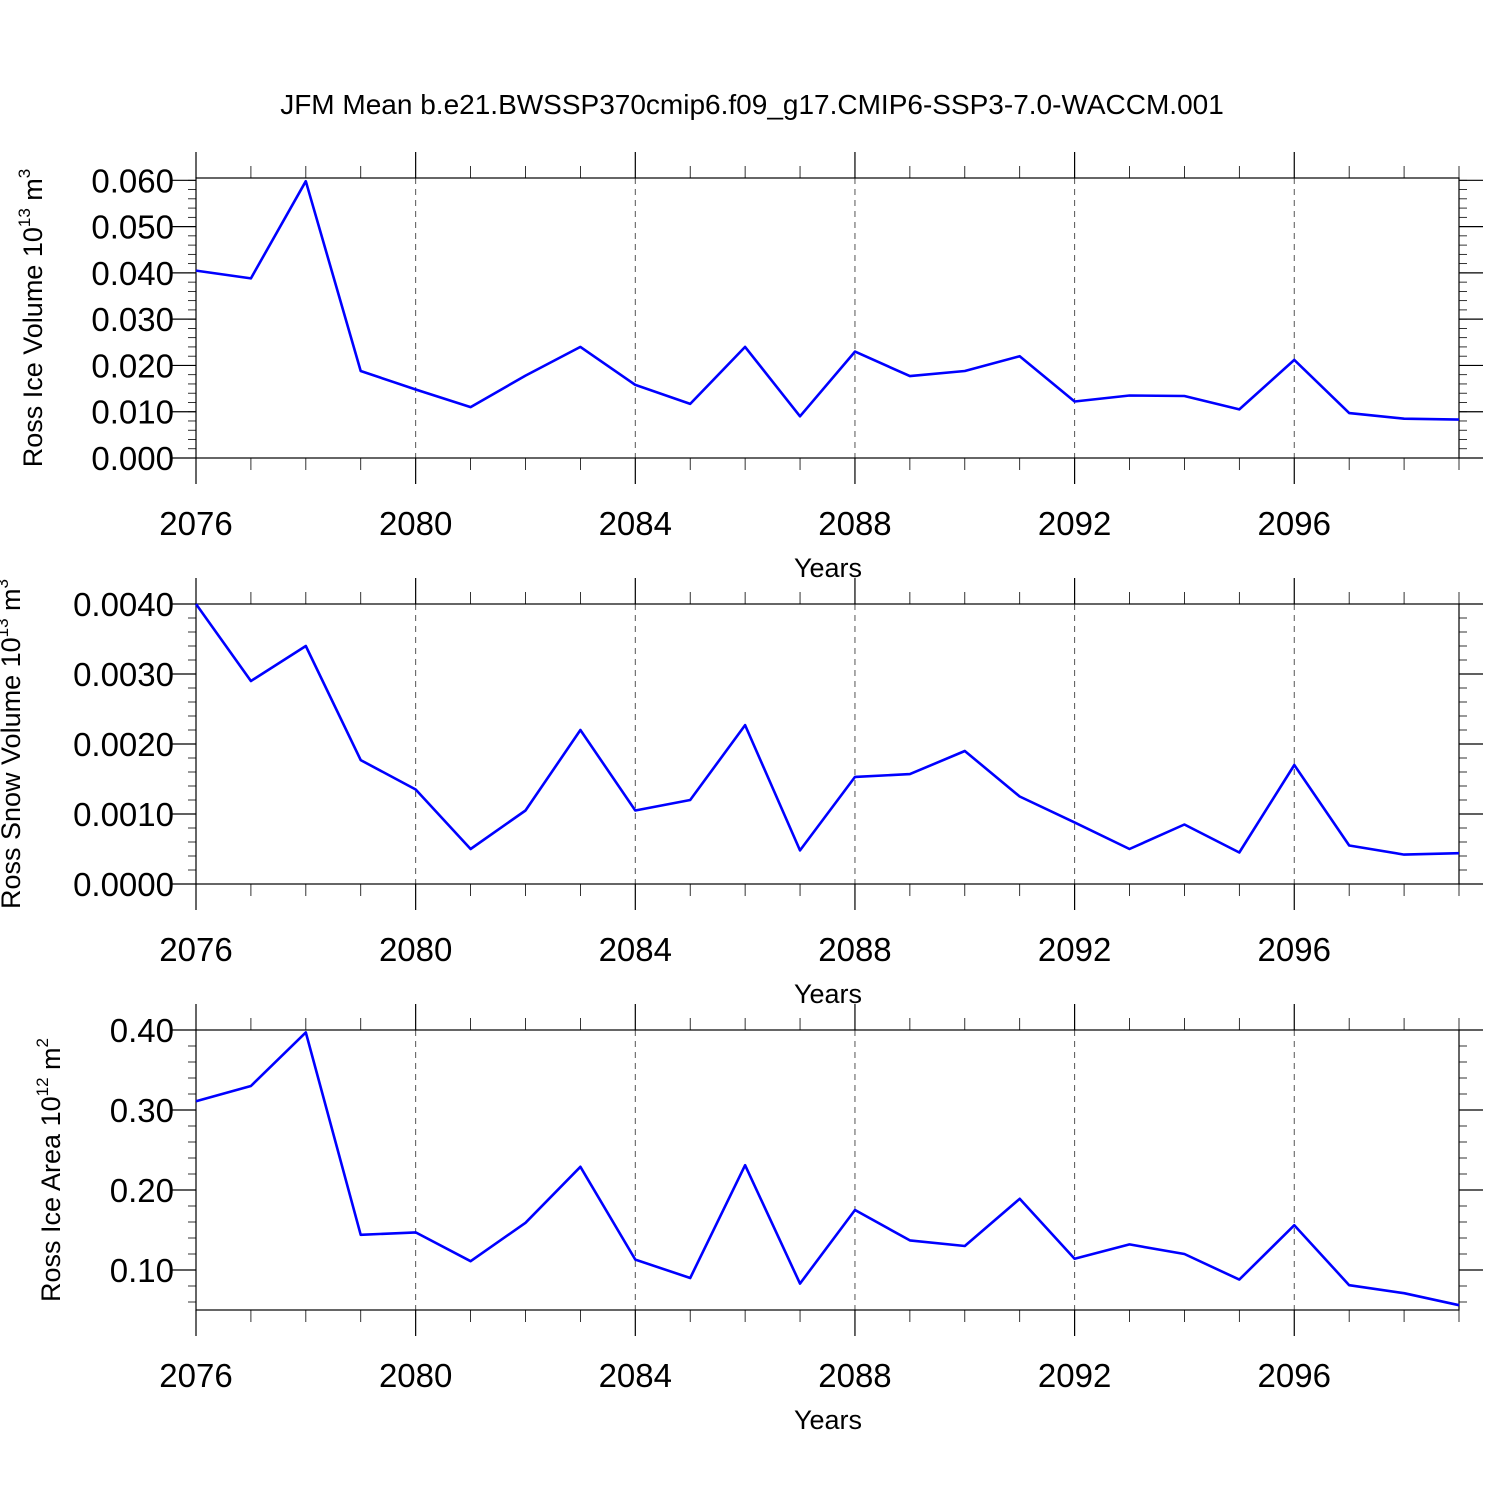  What do you see at coordinates (13, 744) in the screenshot?
I see `y-axis-label: Ross Snow Volume 1013 m3` at bounding box center [13, 744].